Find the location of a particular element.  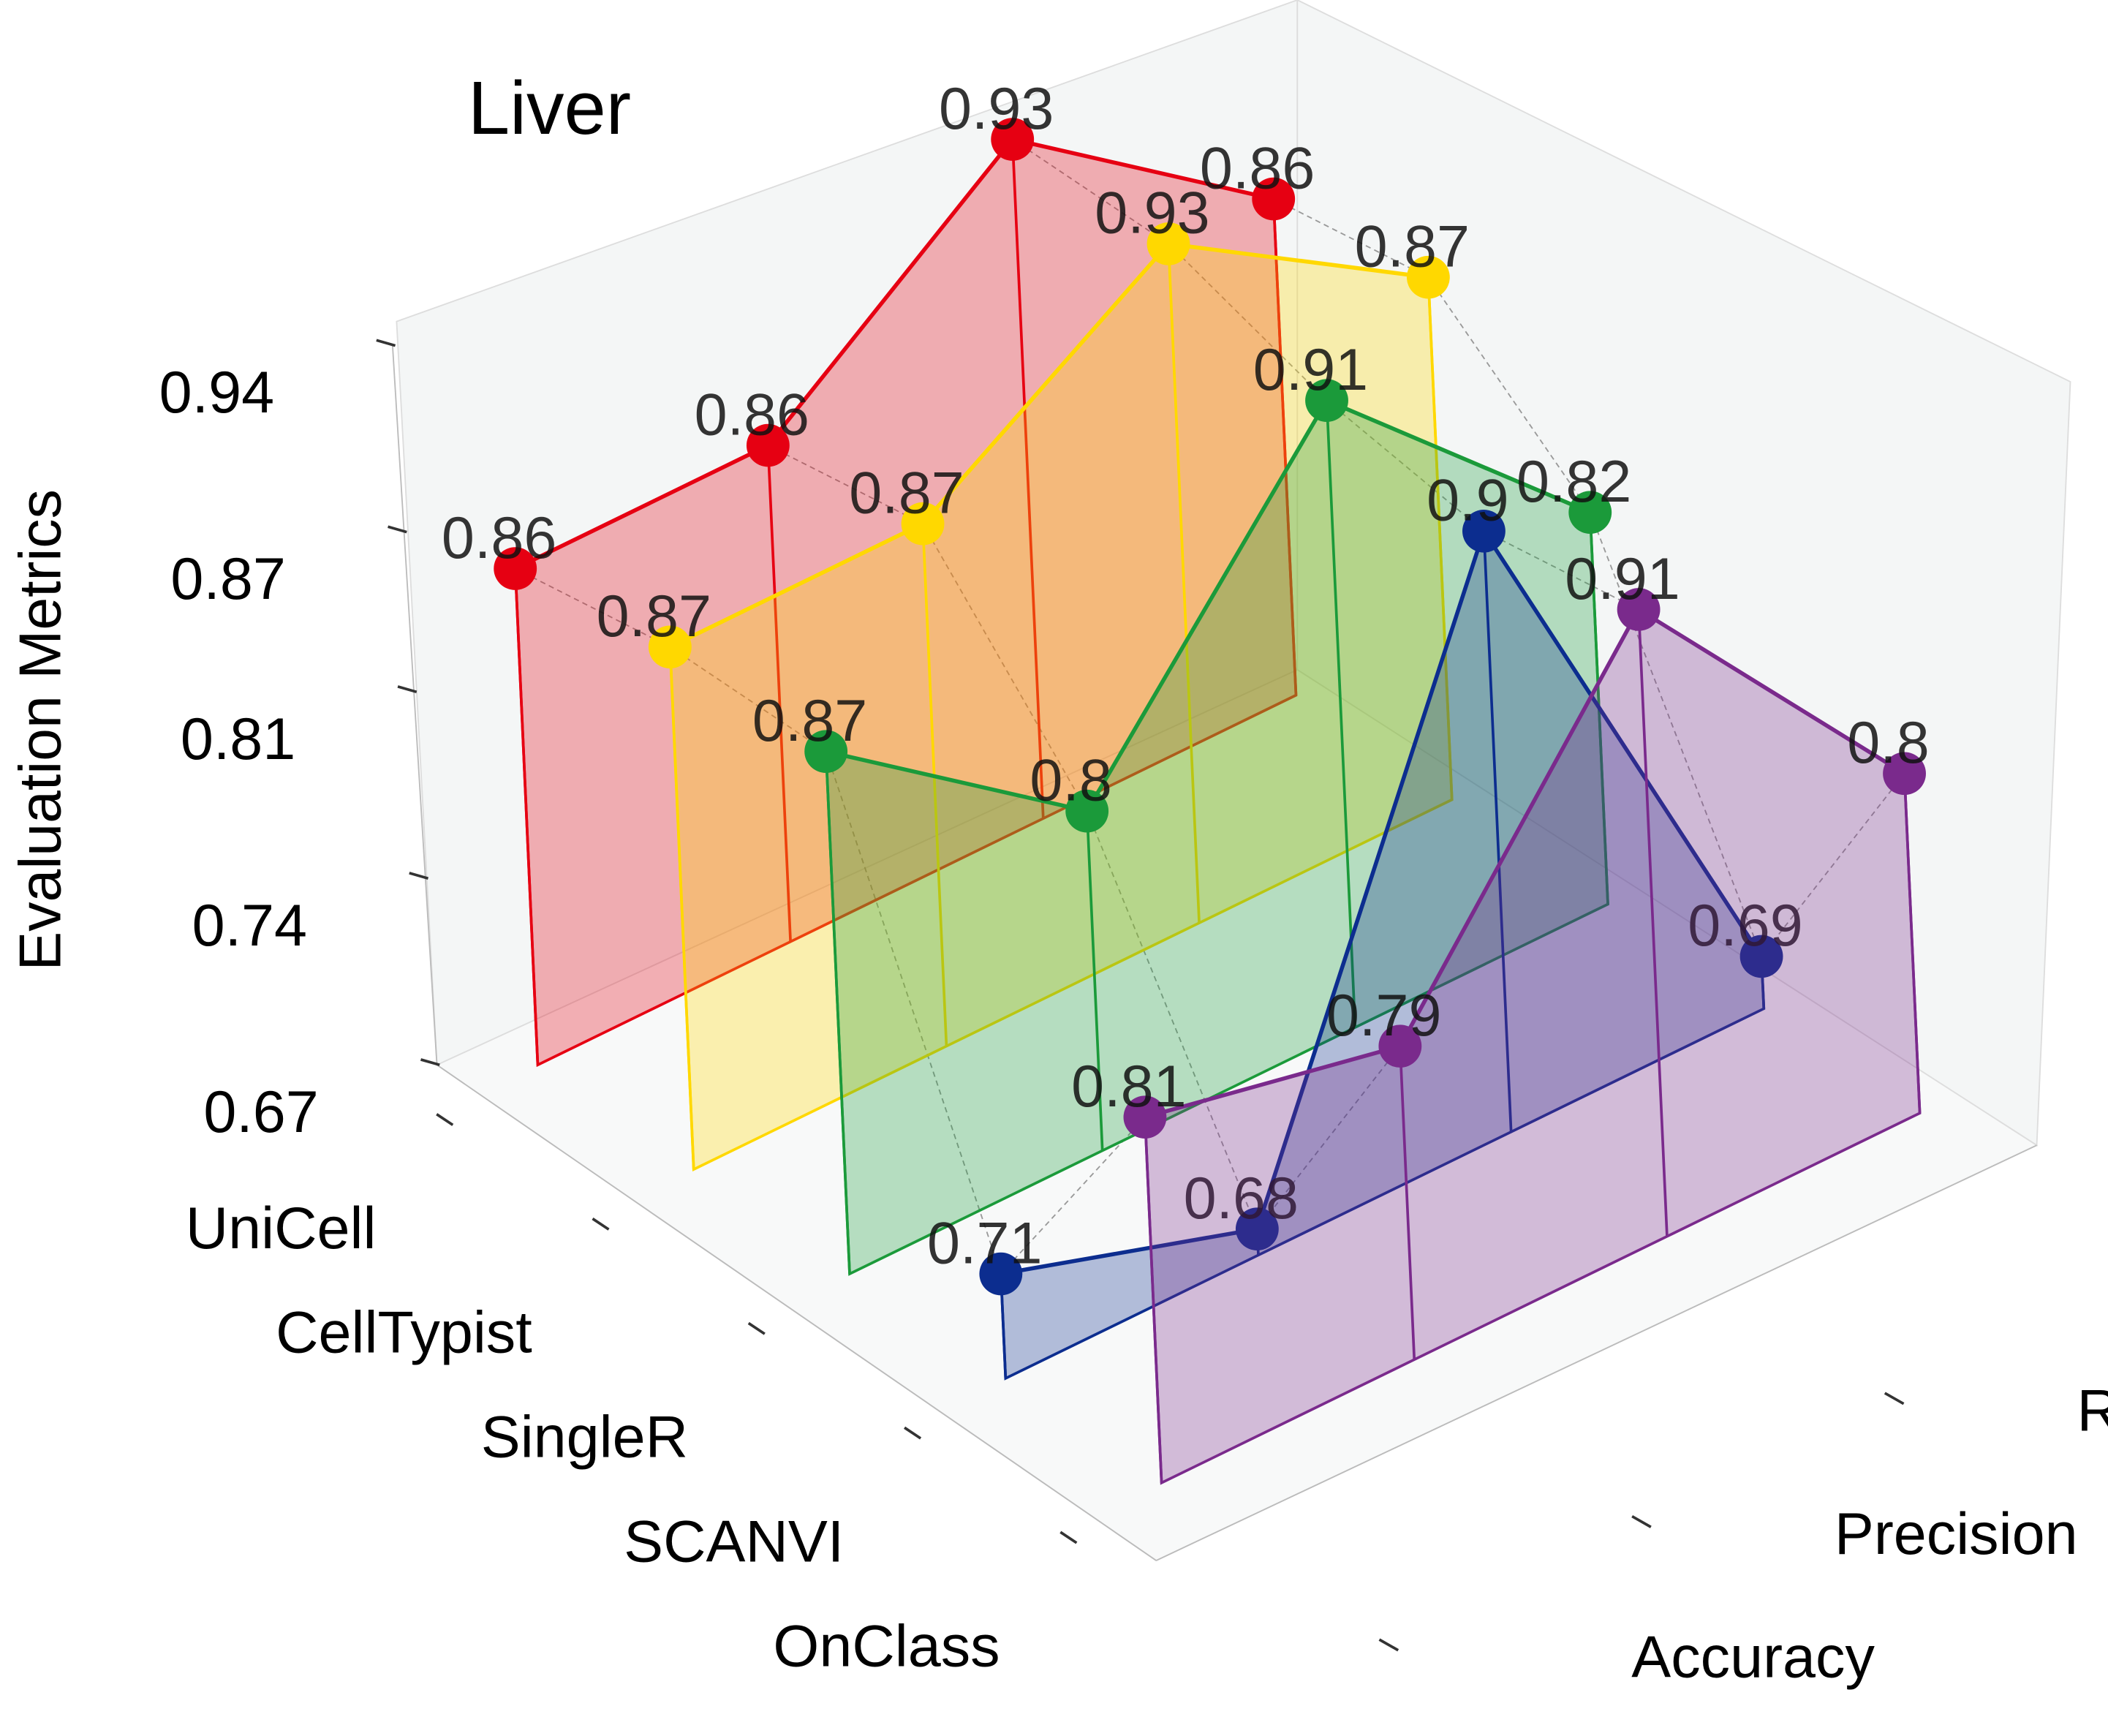

chart-title: Liver is located at coordinates (549, 108).